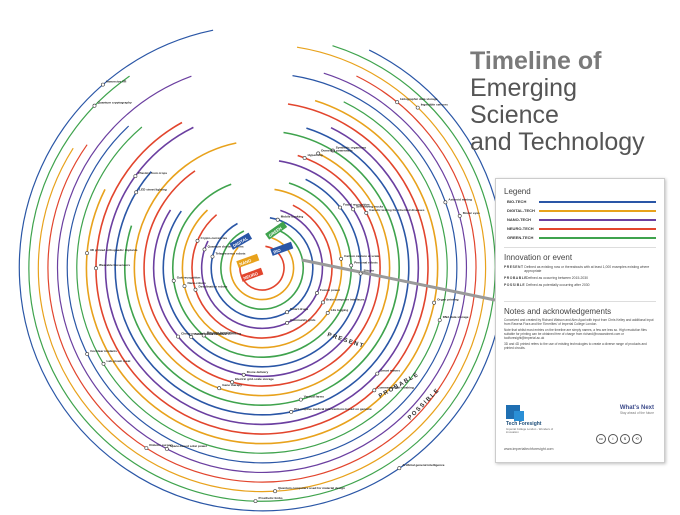 The image size is (680, 515). I want to click on timeline-node-label: Robotic surgery, so click(161, 445).